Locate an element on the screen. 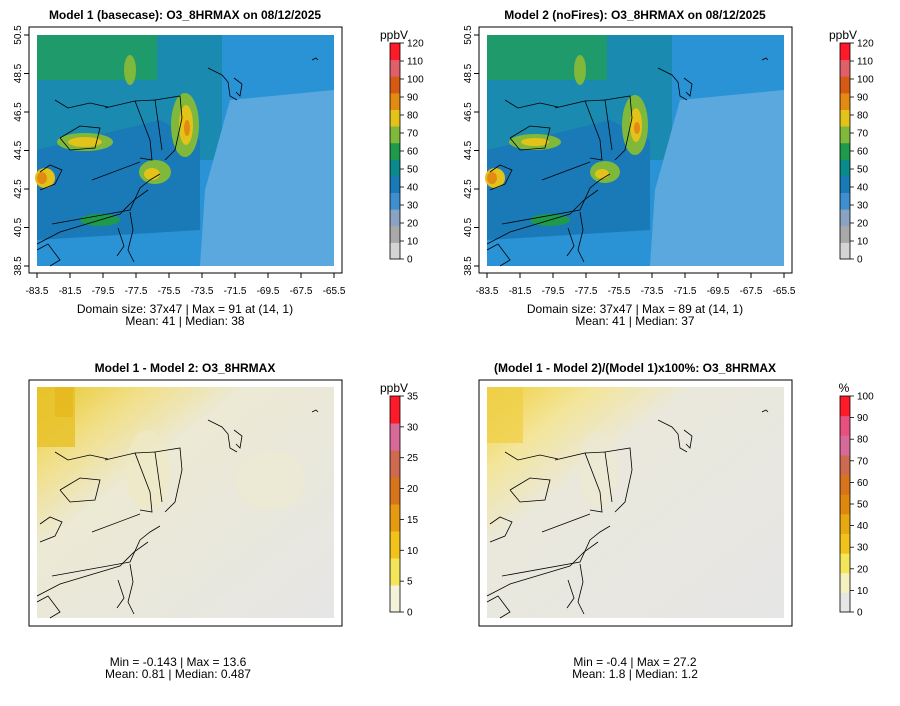 This screenshot has width=900, height=706. stats-line-2: Mean: 41 | Median: 38 is located at coordinates (185, 321).